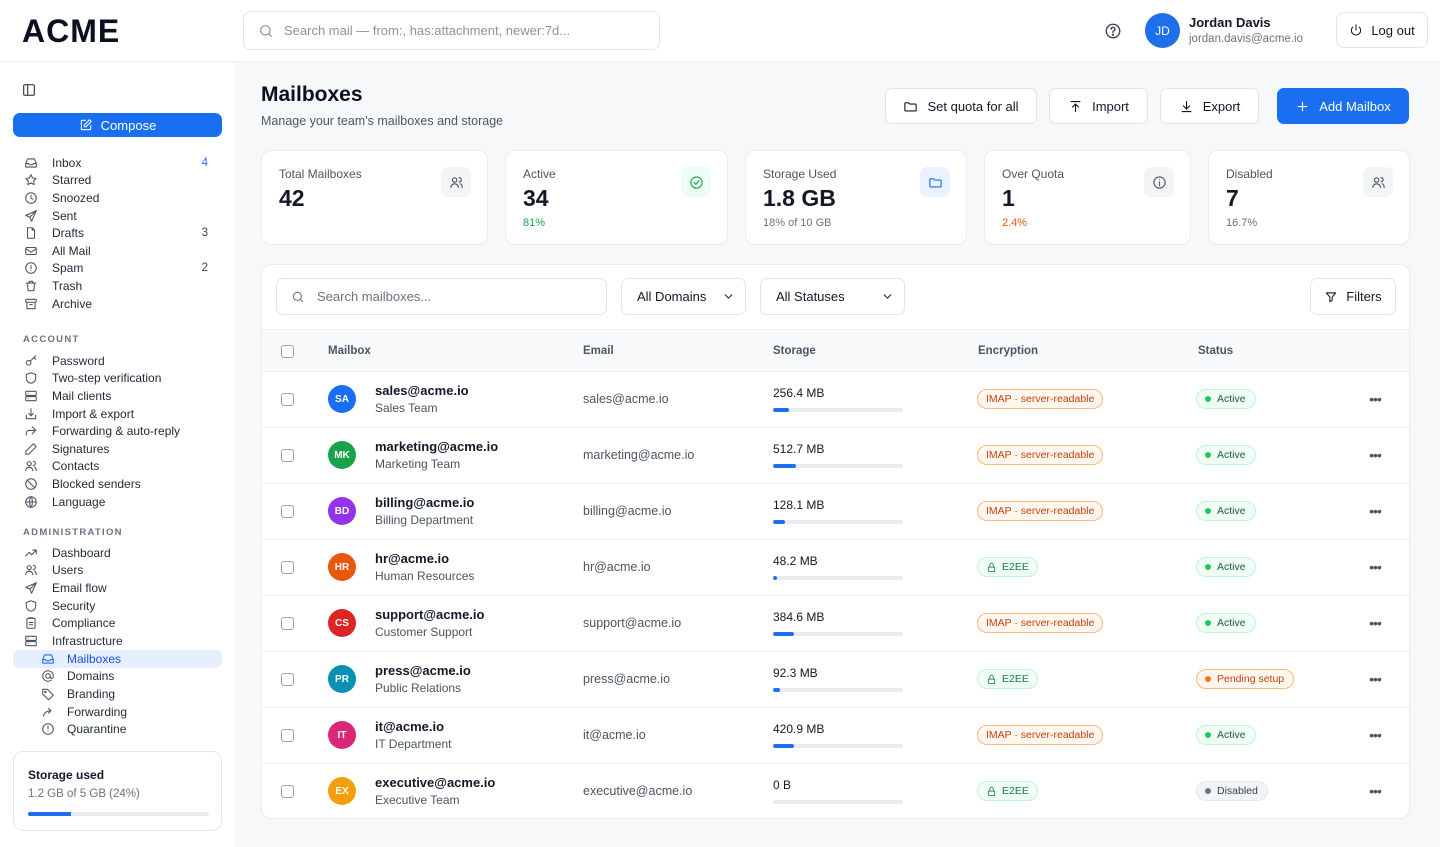  Describe the element at coordinates (118, 467) in the screenshot. I see `sidebar-item-contacts: Contacts` at that location.